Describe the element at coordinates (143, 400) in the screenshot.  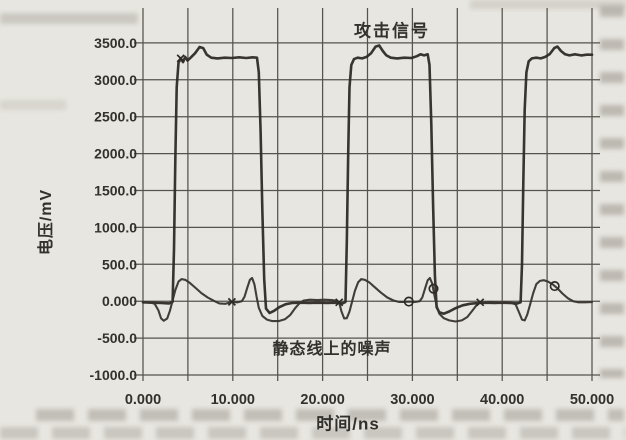
I see `x-tick-label: 0.000` at that location.